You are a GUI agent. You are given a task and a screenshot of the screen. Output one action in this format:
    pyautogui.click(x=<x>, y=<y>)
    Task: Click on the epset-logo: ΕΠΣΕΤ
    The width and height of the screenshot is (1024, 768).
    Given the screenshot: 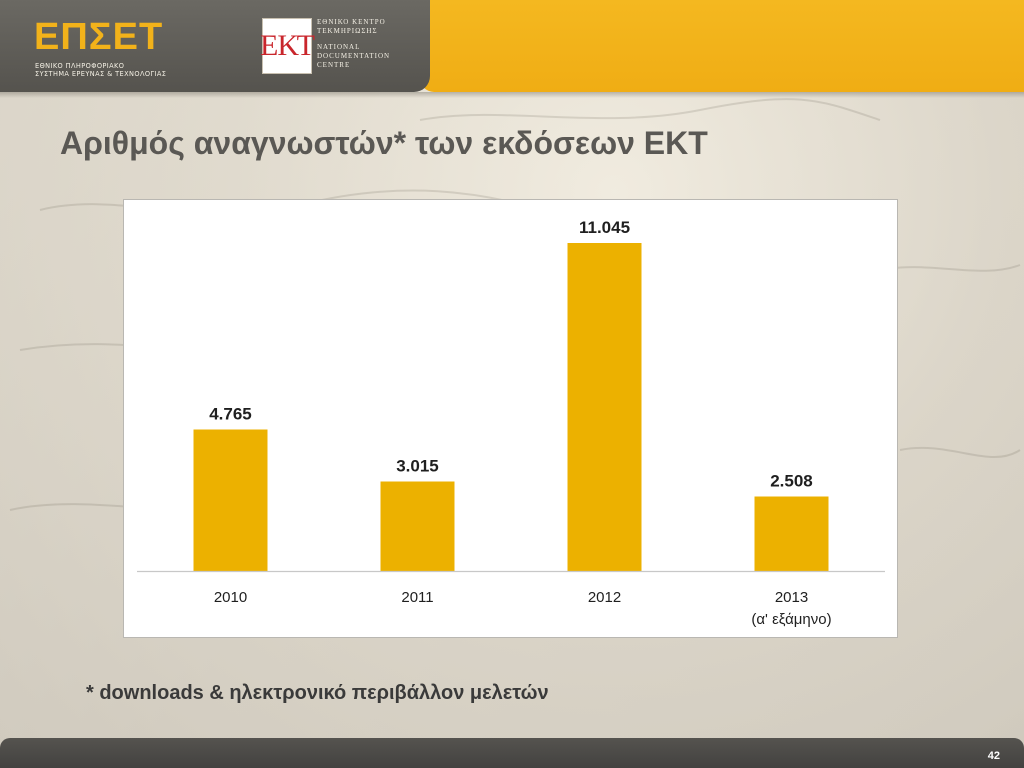 What is the action you would take?
    pyautogui.click(x=99, y=37)
    